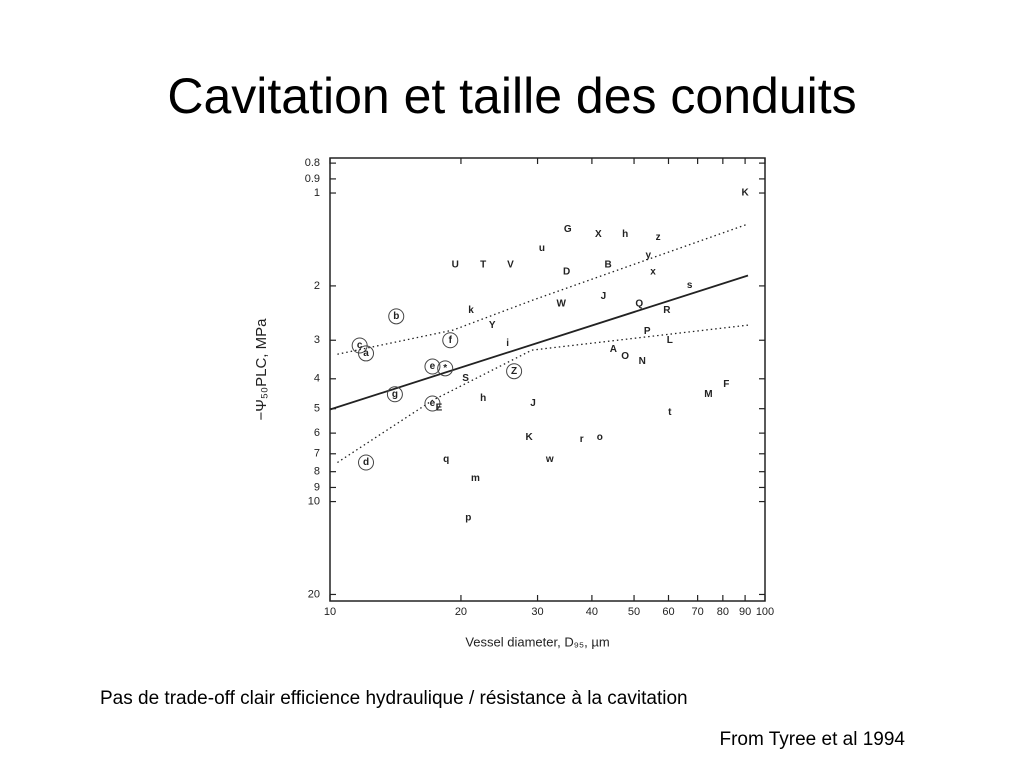 The width and height of the screenshot is (1024, 773). Describe the element at coordinates (314, 501) in the screenshot. I see `y-tick-label: 10` at that location.